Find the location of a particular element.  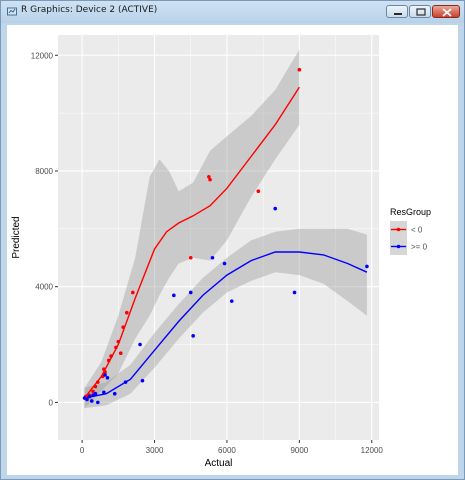

minimize-icon is located at coordinates (398, 14).